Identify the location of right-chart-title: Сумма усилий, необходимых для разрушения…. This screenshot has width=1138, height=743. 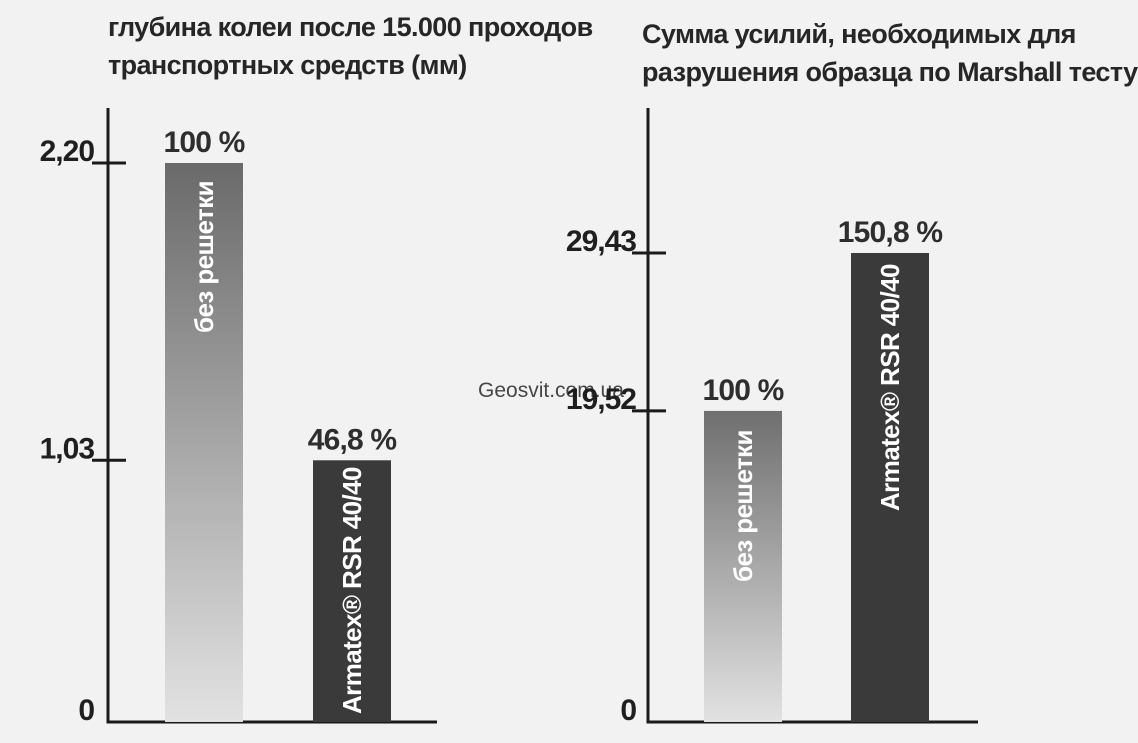
(890, 53).